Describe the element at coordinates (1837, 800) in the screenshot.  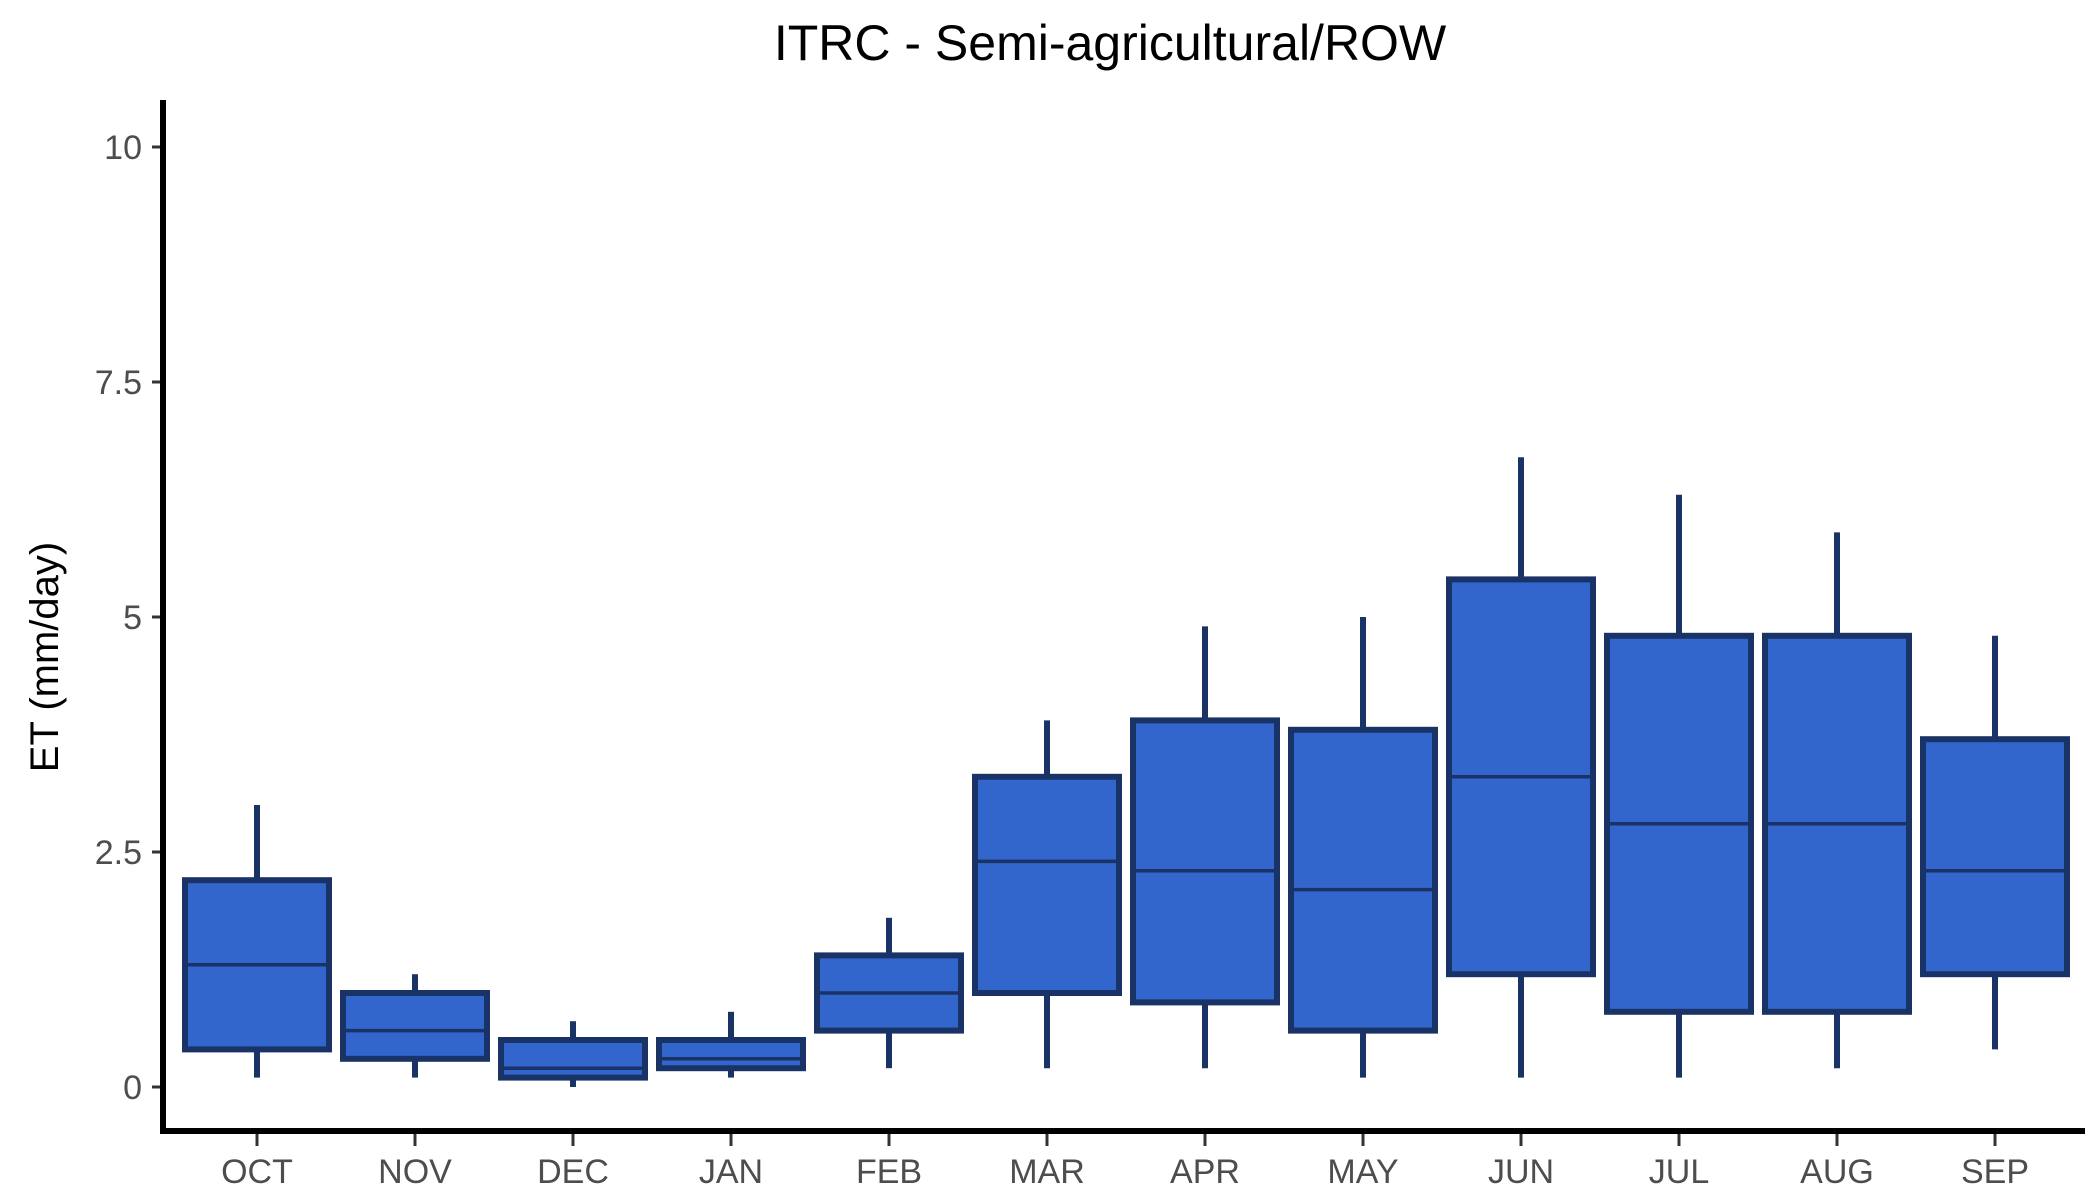
I see `box-aug` at that location.